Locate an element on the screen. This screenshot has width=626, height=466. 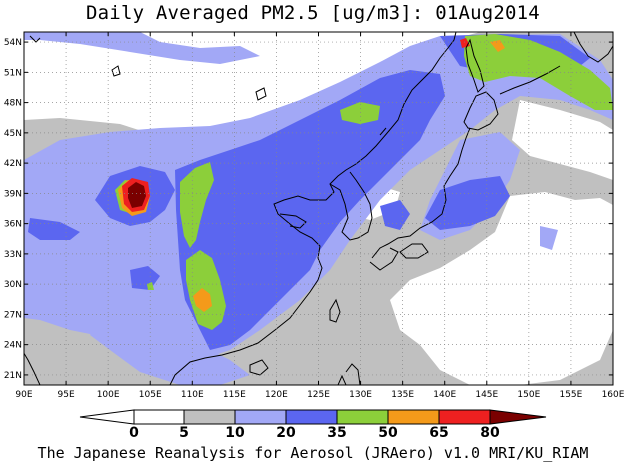
colorbar-label: 0 is located at coordinates (134, 433).